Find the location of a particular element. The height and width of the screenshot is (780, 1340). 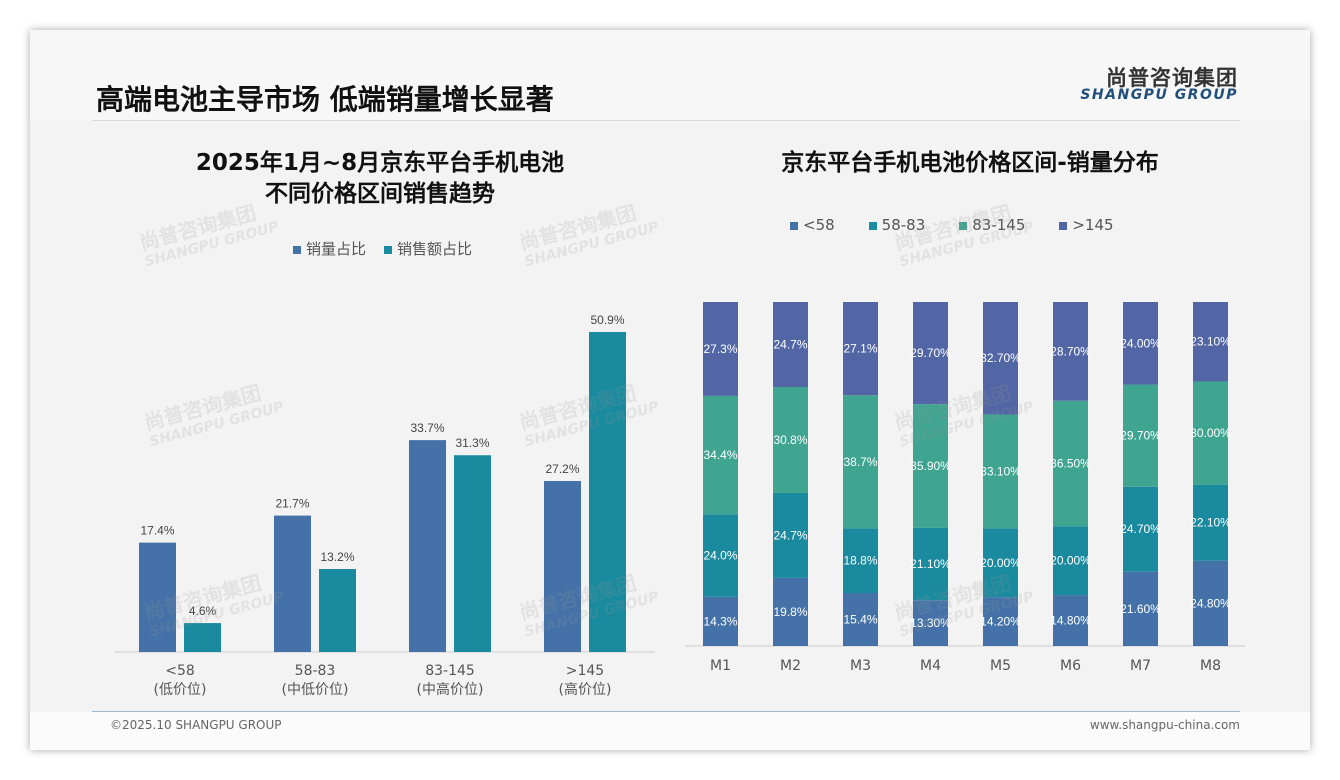

left-chart-title-line1: 2025年1月~8月京东平台手机电池 is located at coordinates (380, 163).